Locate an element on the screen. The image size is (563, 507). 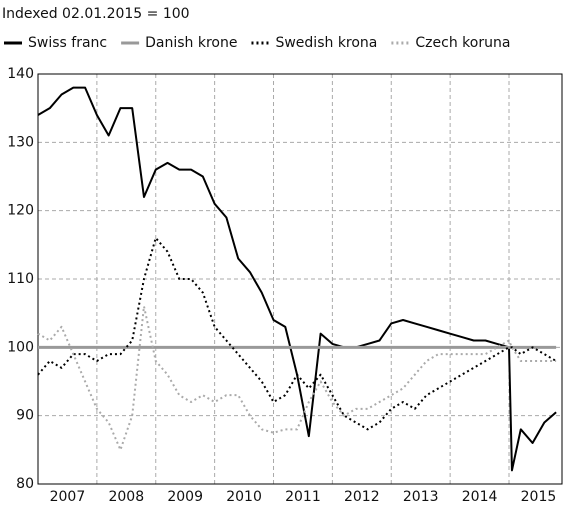
legend-label: Swedish krona is located at coordinates (326, 43).